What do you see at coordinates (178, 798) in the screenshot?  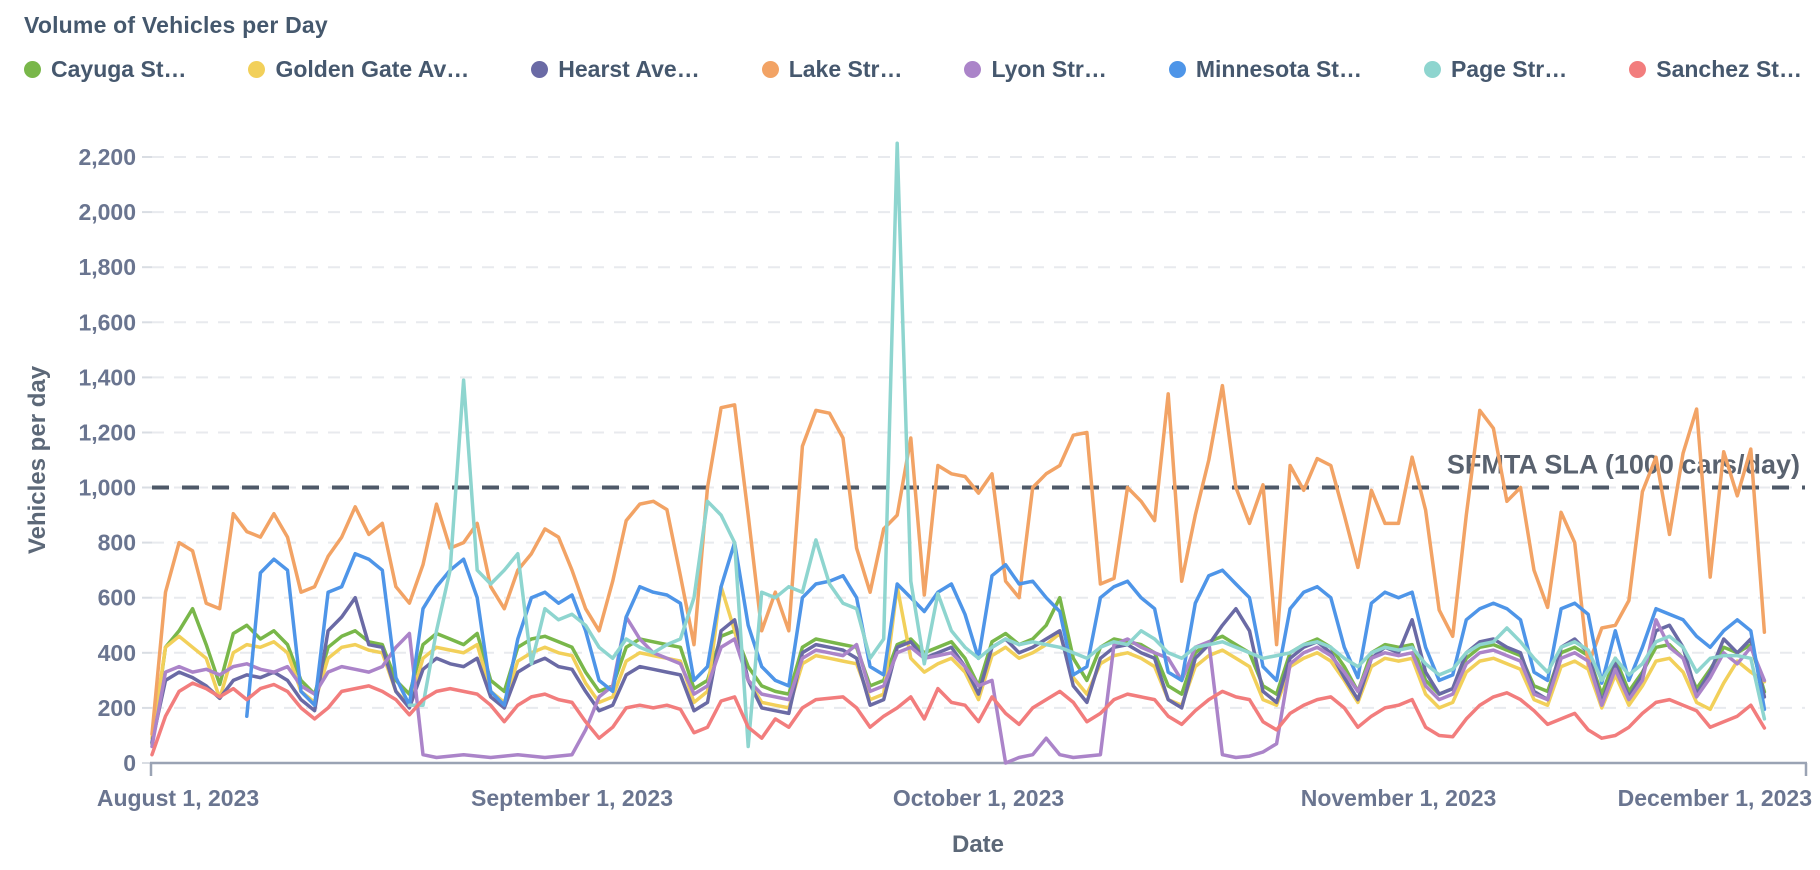 I see `x-tick-label: August 1, 2023` at bounding box center [178, 798].